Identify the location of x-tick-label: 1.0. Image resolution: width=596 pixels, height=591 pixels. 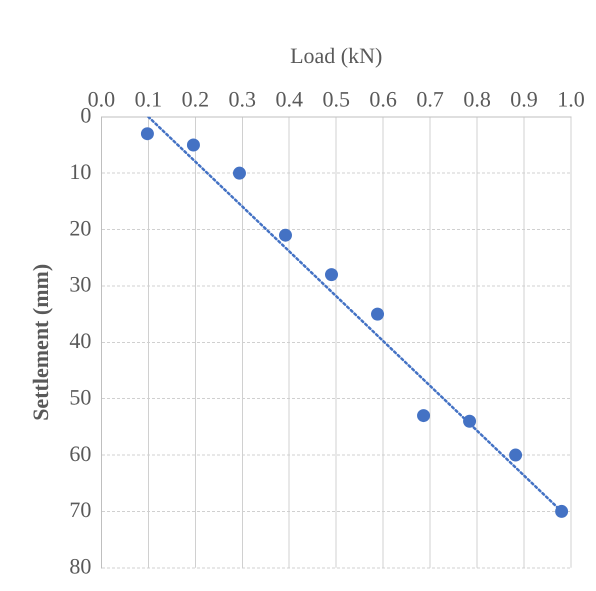
(571, 99).